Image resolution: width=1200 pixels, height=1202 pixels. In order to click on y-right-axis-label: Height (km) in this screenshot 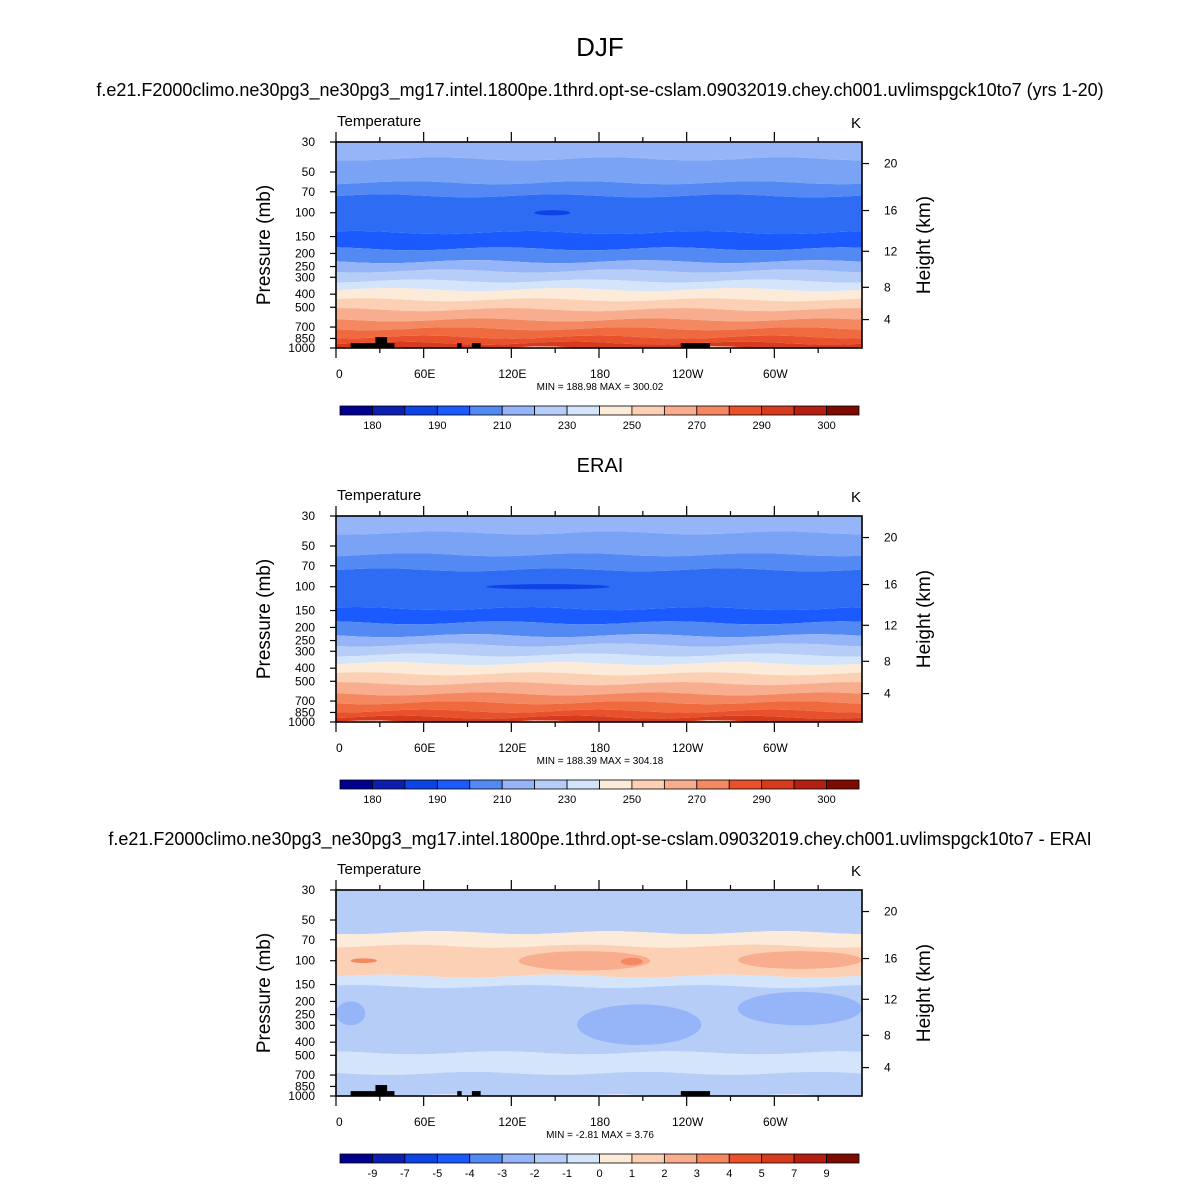, I will do `click(924, 245)`.